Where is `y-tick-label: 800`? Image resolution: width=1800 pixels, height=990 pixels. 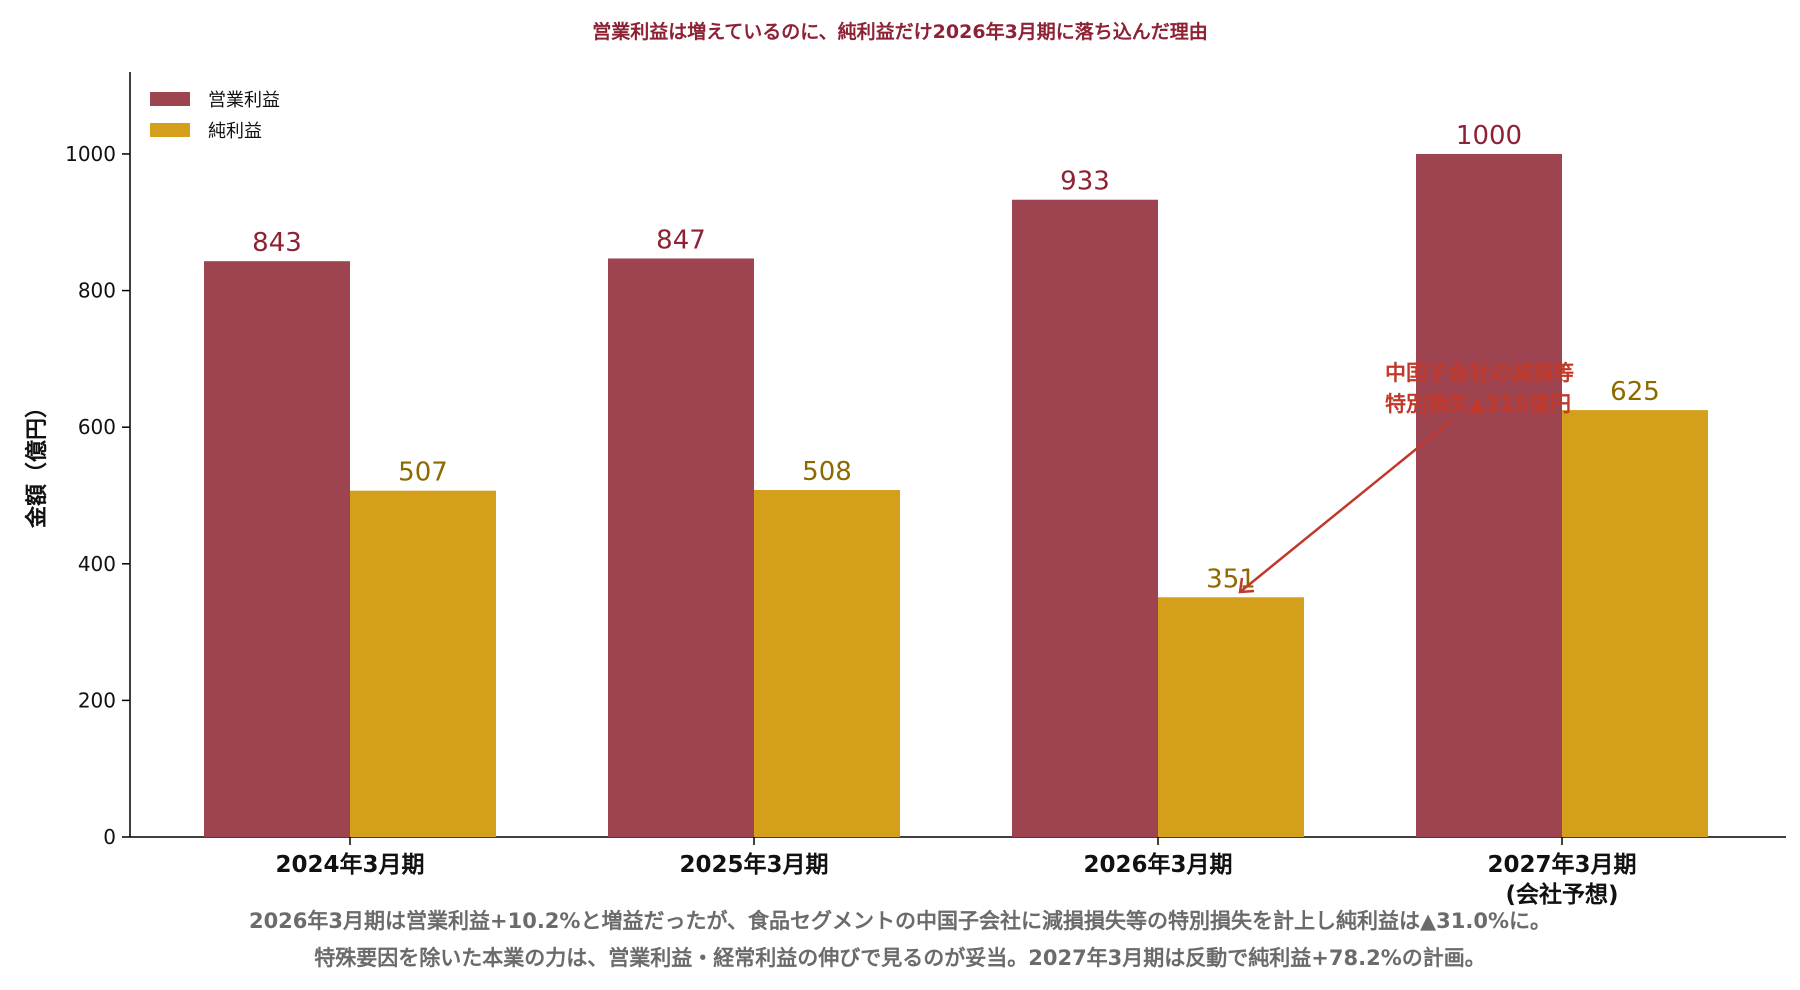 y-tick-label: 800 is located at coordinates (97, 291).